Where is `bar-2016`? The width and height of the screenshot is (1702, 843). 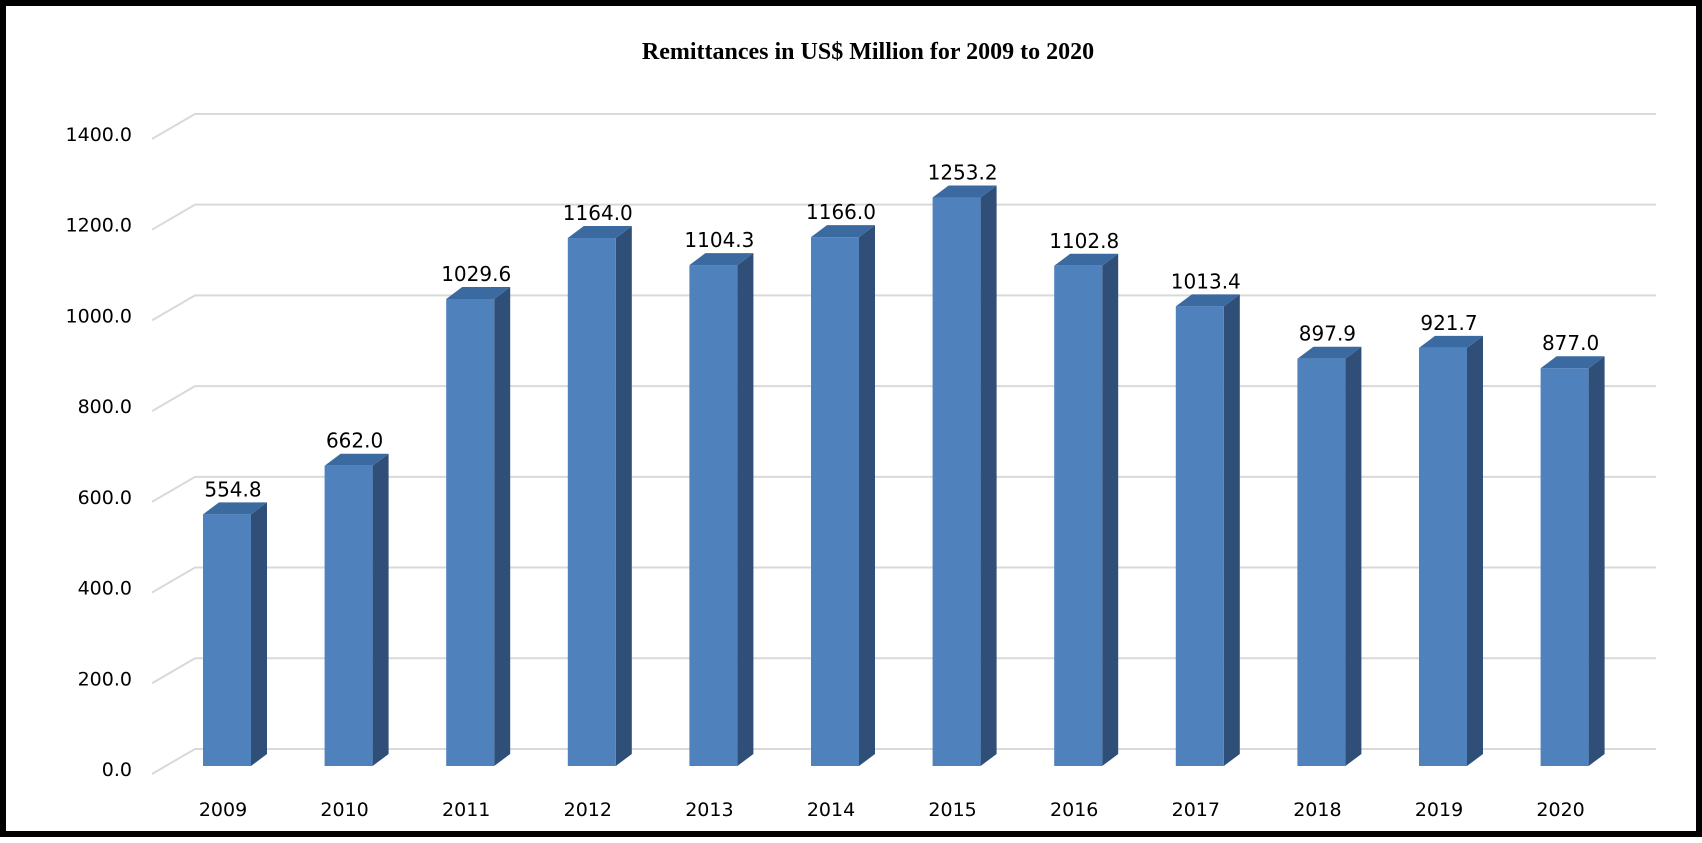
bar-2016 is located at coordinates (1086, 510).